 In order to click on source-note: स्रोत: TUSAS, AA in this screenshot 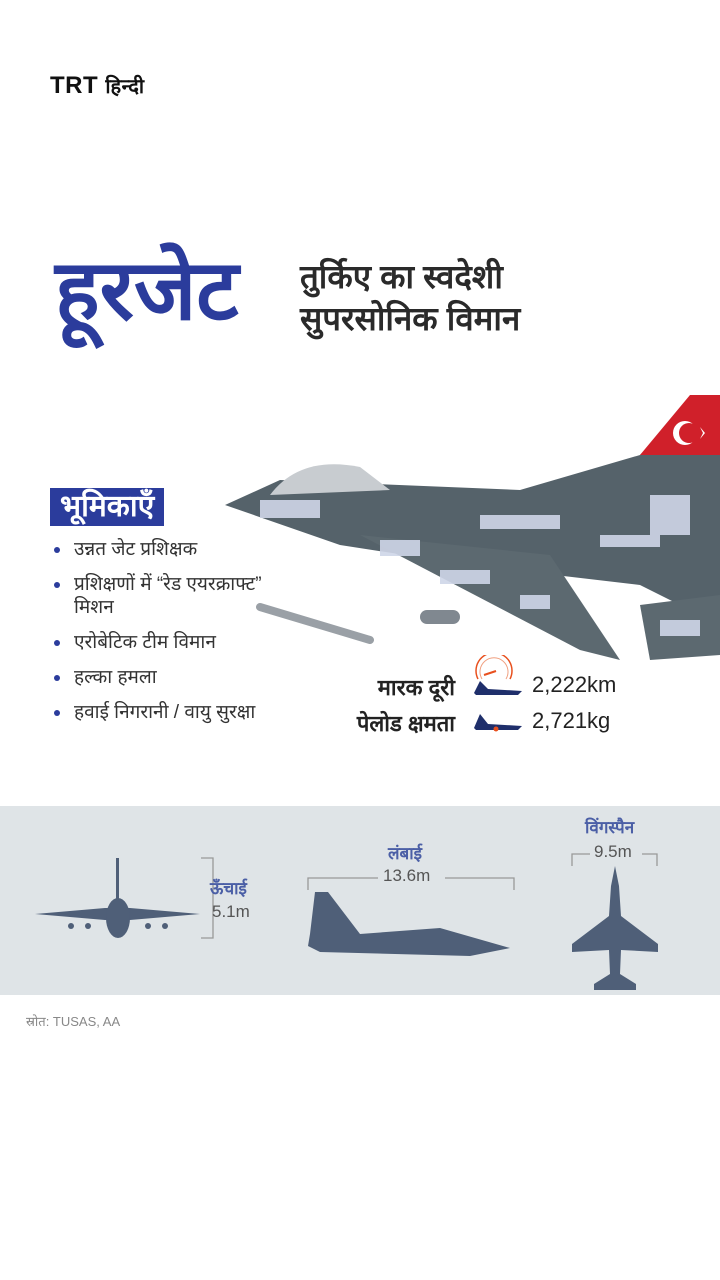, I will do `click(73, 1021)`.